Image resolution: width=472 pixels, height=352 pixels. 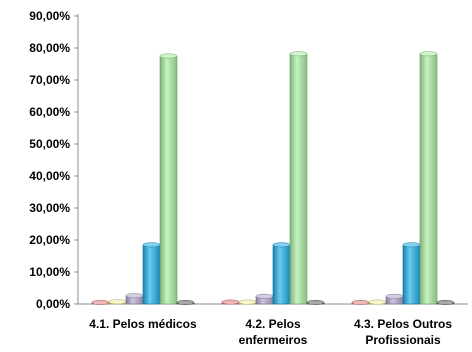 What do you see at coordinates (49, 272) in the screenshot?
I see `y-tick-label: 10,00%` at bounding box center [49, 272].